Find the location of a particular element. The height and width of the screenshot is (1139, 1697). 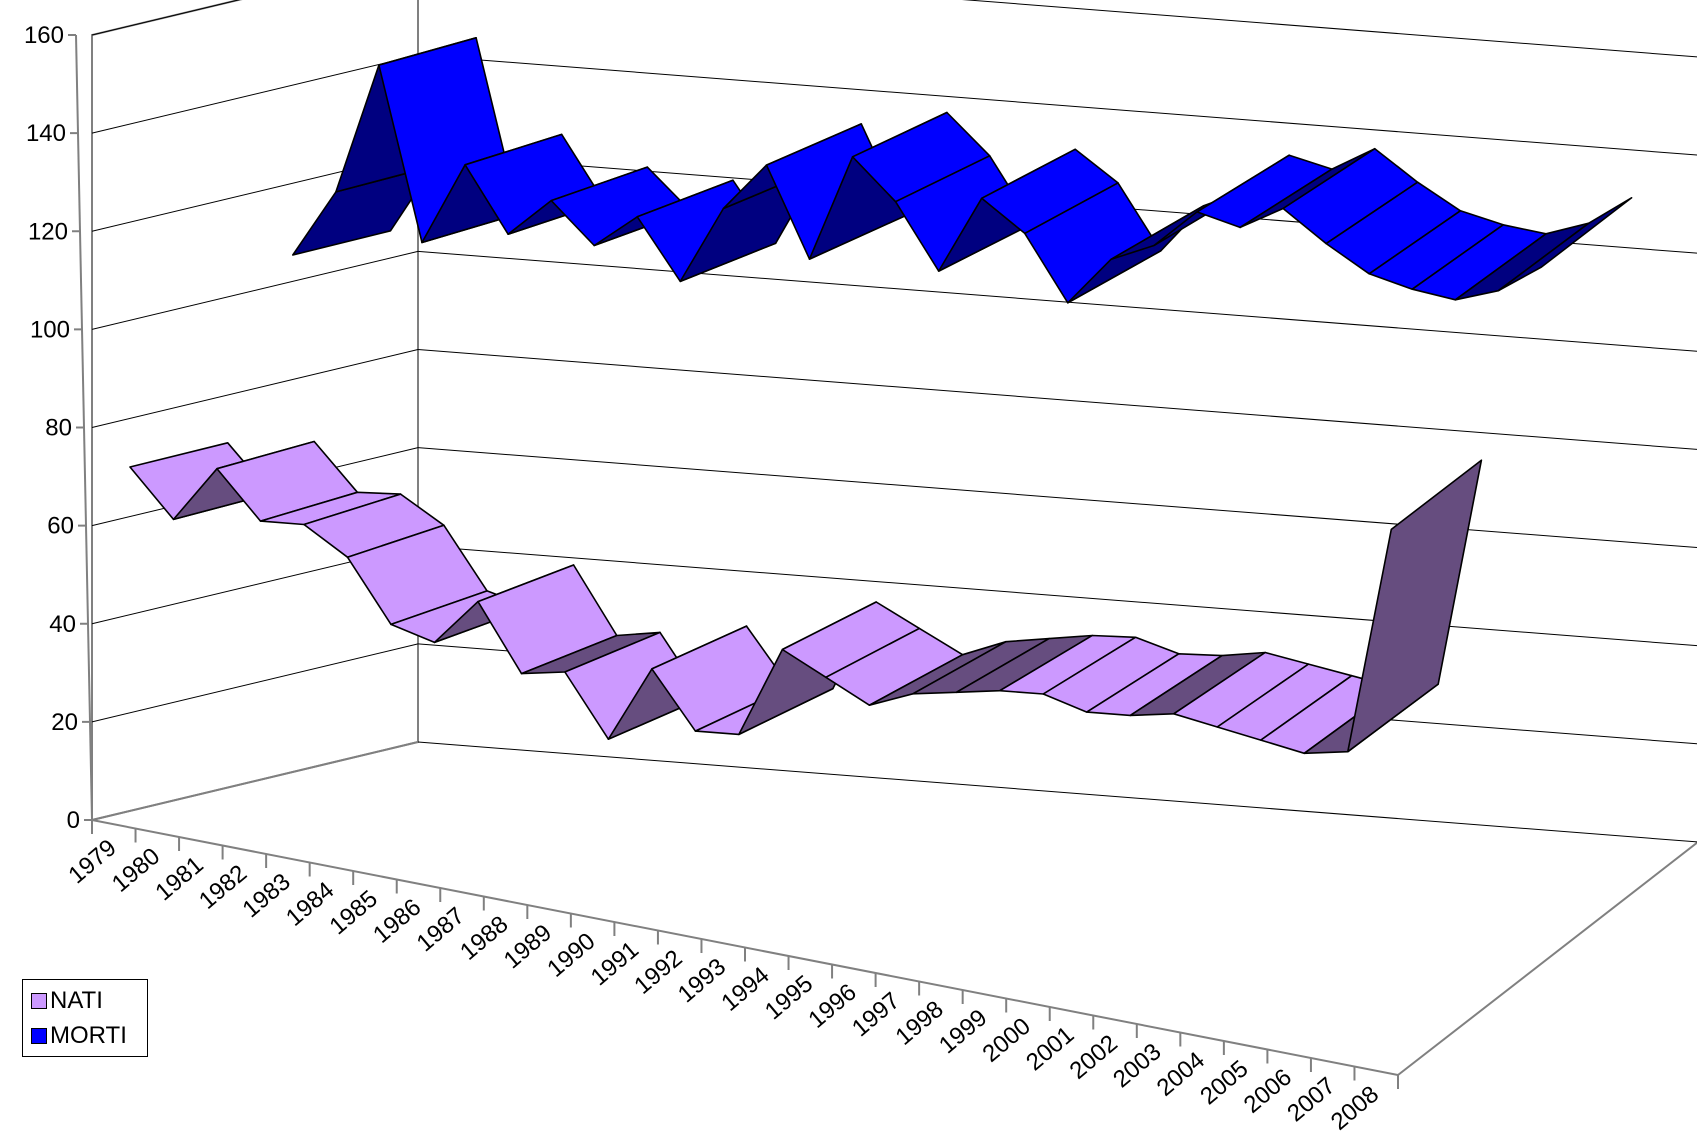

y-tick-label: 20 is located at coordinates (64, 722).